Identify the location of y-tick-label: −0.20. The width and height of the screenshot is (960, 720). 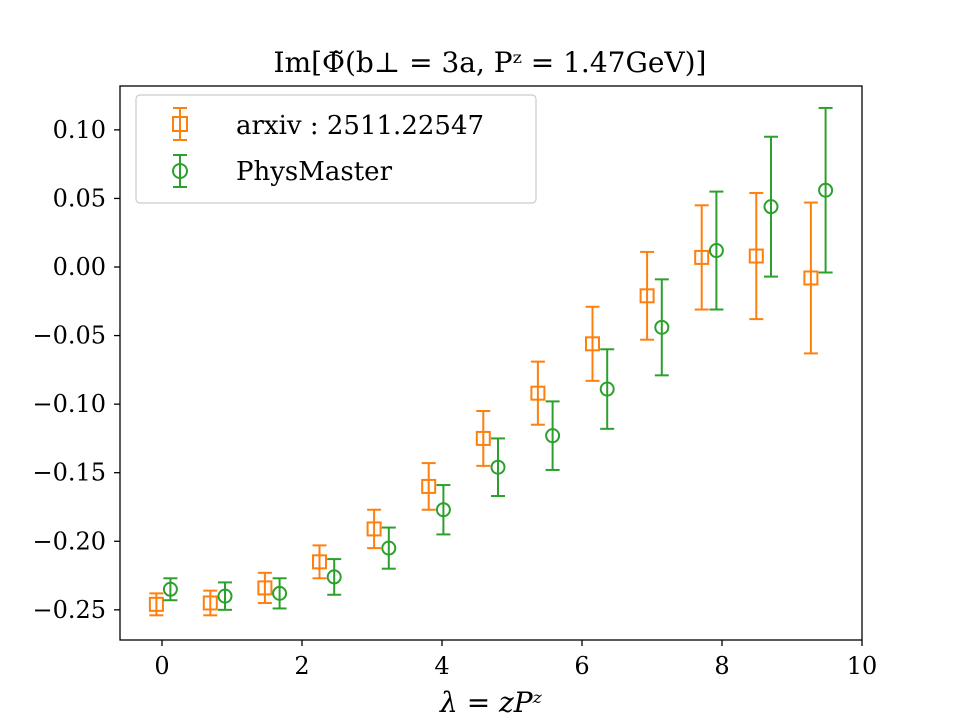
(69, 541).